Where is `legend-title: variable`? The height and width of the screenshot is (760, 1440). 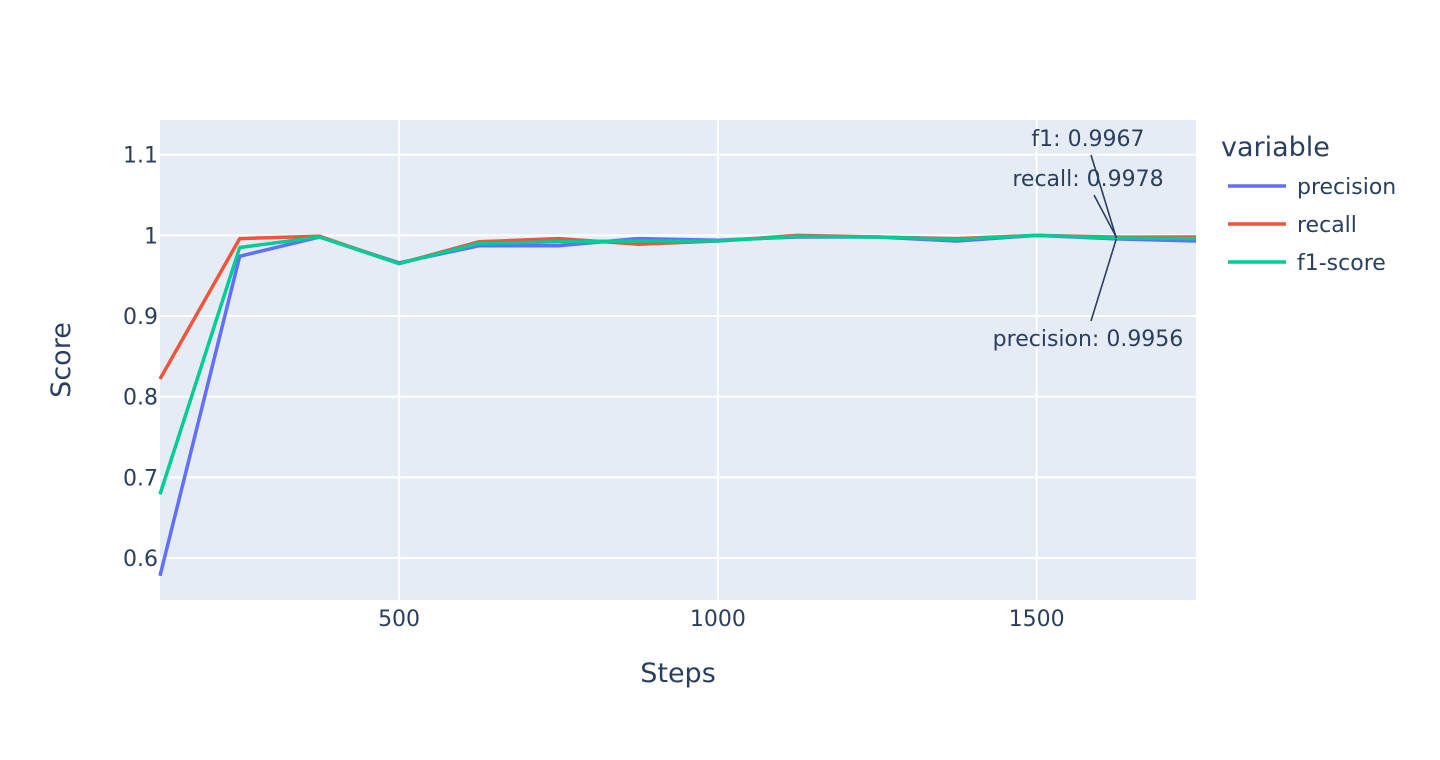
legend-title: variable is located at coordinates (1275, 147).